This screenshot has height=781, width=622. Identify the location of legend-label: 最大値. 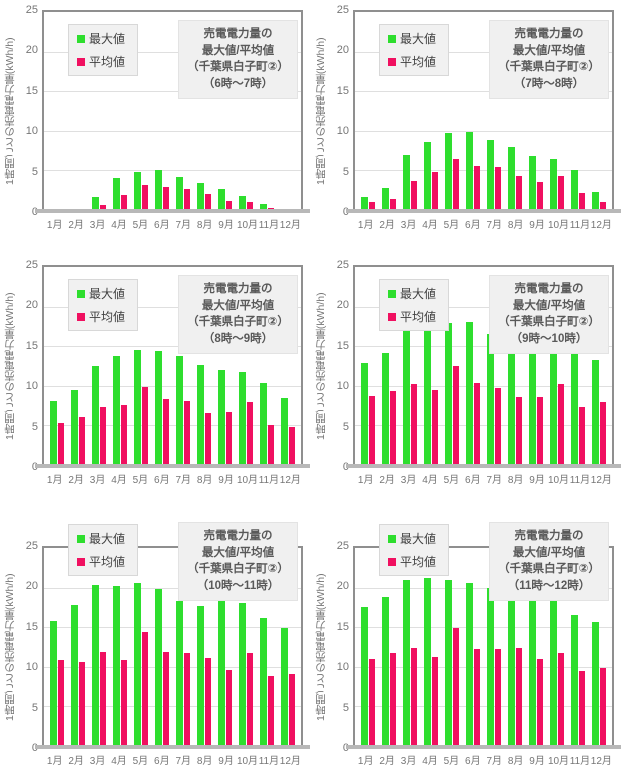
(107, 539).